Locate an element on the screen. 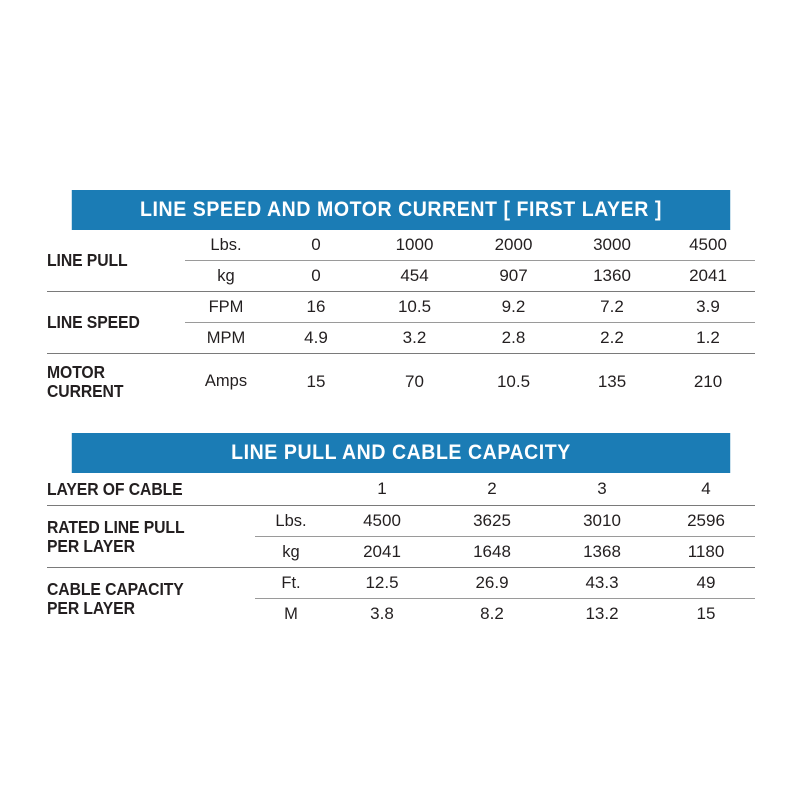  data-cell: 7.2 is located at coordinates (612, 307).